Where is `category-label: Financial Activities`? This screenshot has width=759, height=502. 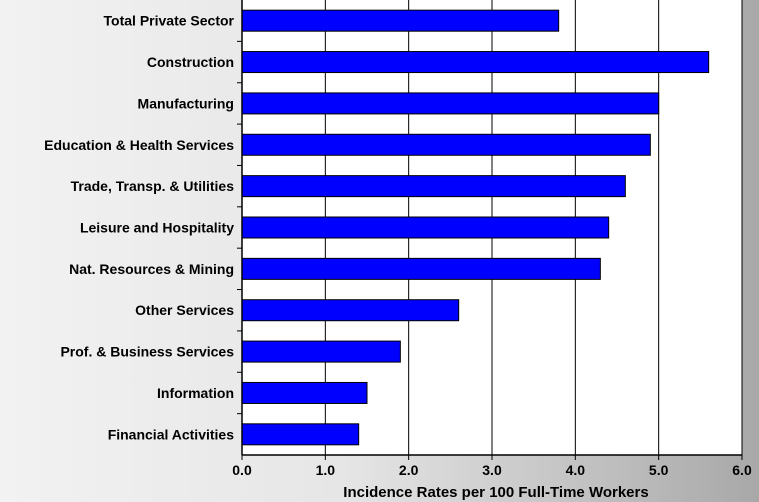
category-label: Financial Activities is located at coordinates (171, 434).